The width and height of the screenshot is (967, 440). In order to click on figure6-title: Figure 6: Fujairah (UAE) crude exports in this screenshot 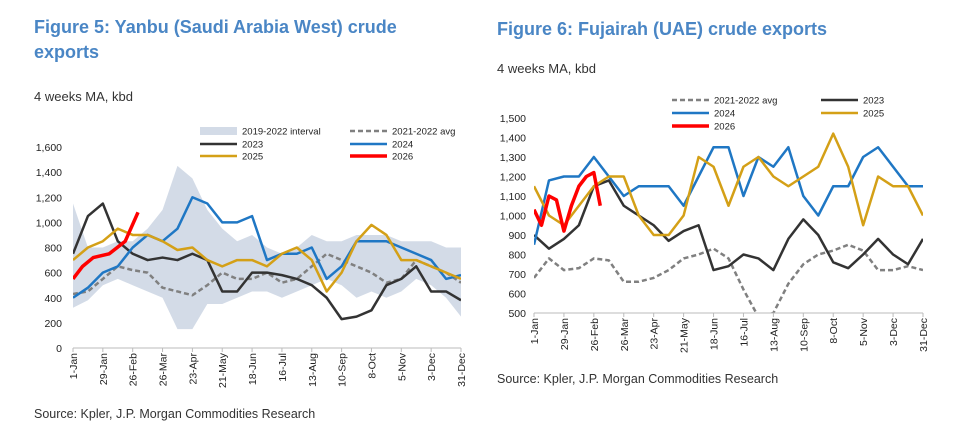, I will do `click(662, 29)`.